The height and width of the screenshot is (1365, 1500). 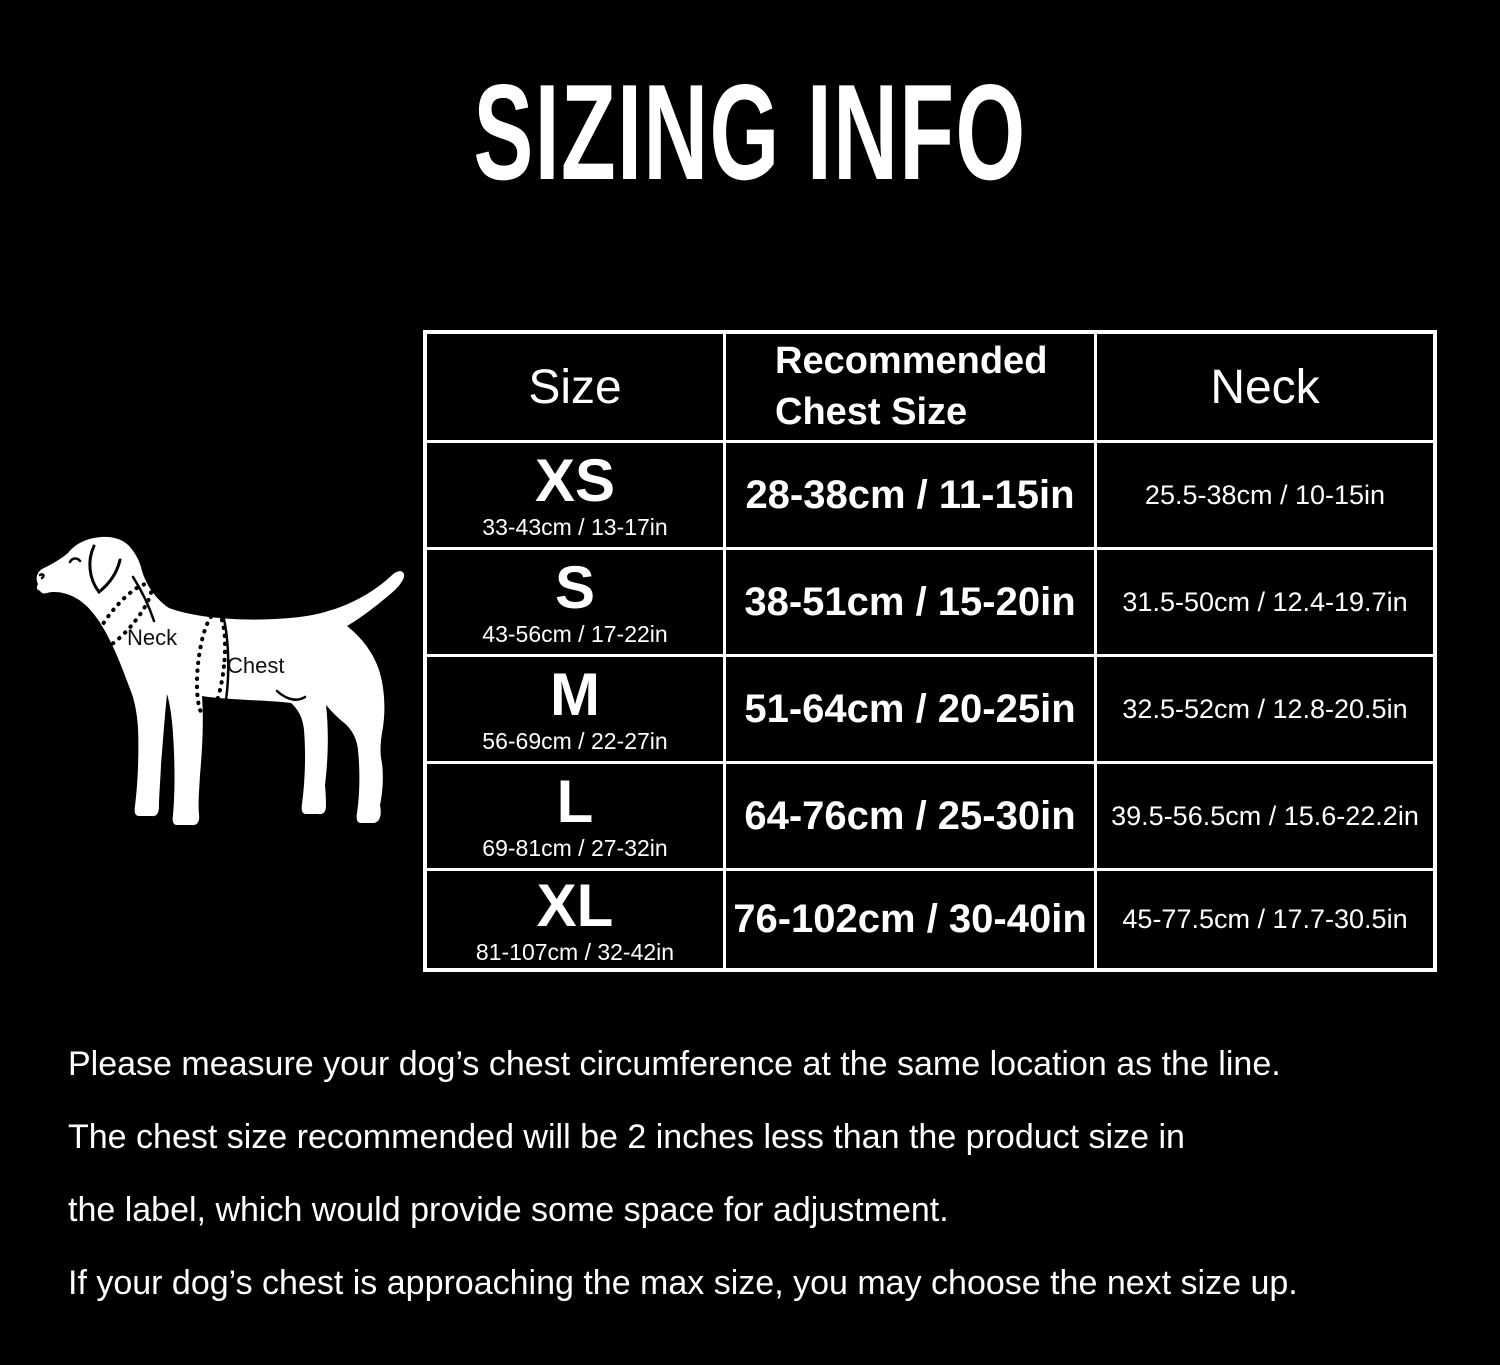 I want to click on table-row-l-chest-cell: 64-76cm / 25-30in, so click(x=910, y=816).